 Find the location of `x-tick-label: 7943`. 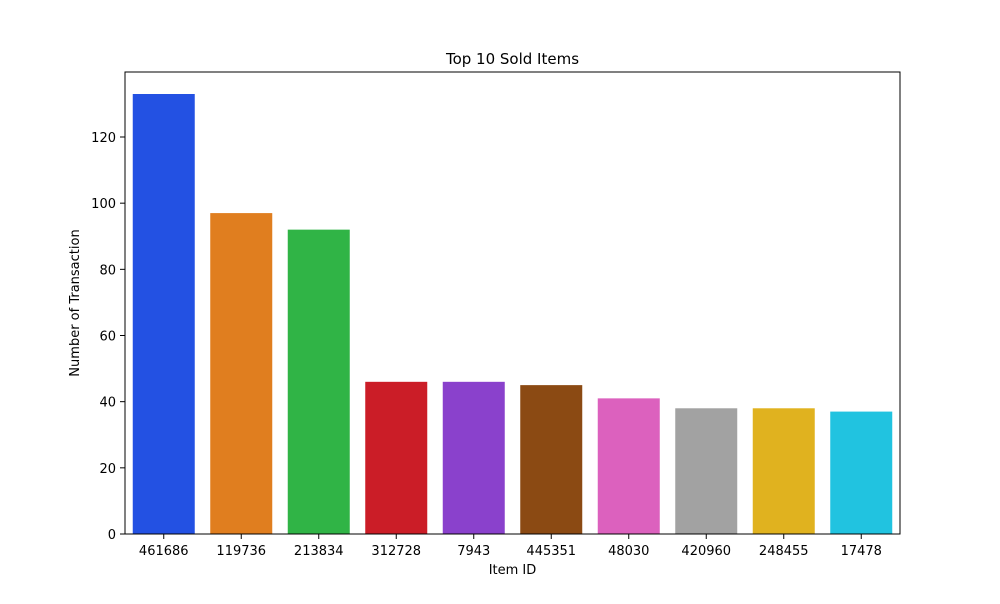

x-tick-label: 7943 is located at coordinates (473, 551).